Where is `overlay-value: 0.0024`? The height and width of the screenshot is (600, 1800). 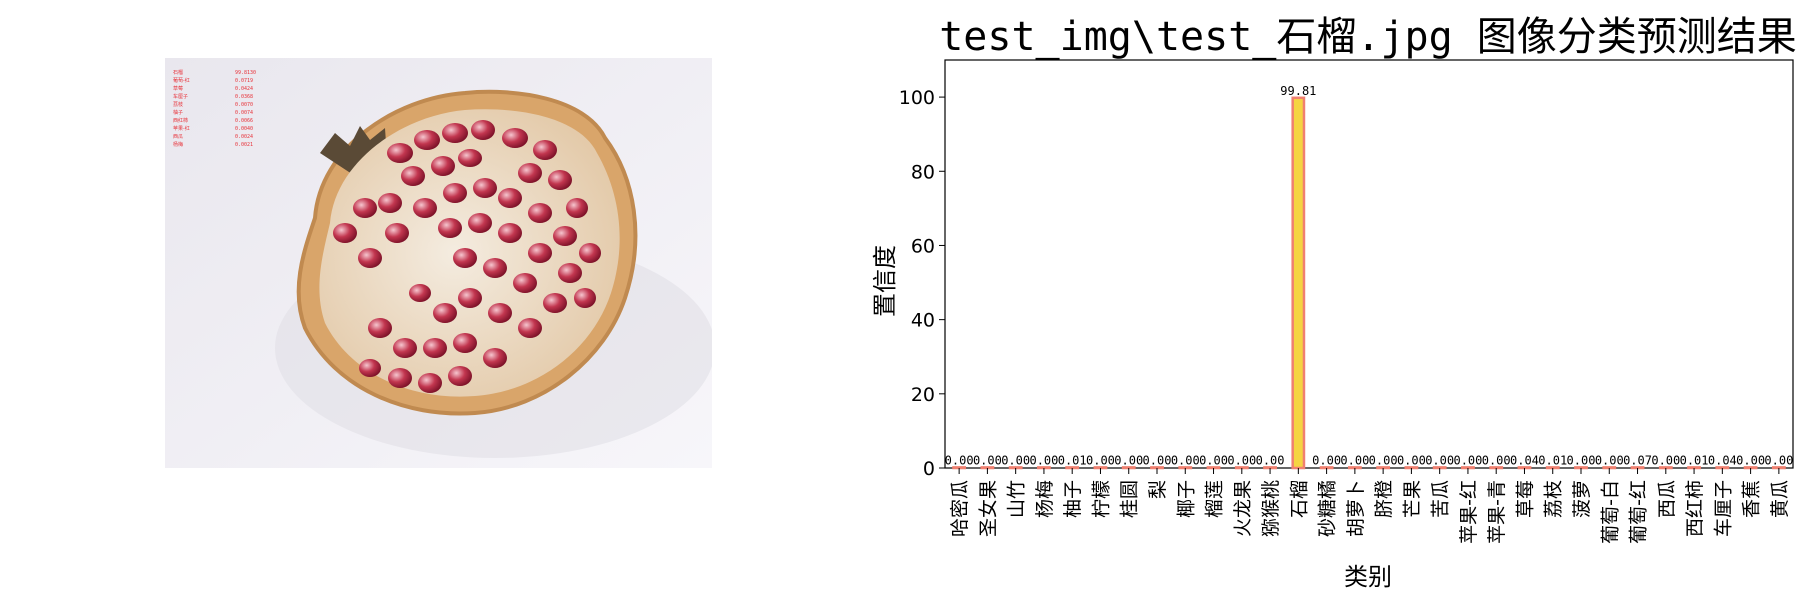
overlay-value: 0.0024 is located at coordinates (244, 137).